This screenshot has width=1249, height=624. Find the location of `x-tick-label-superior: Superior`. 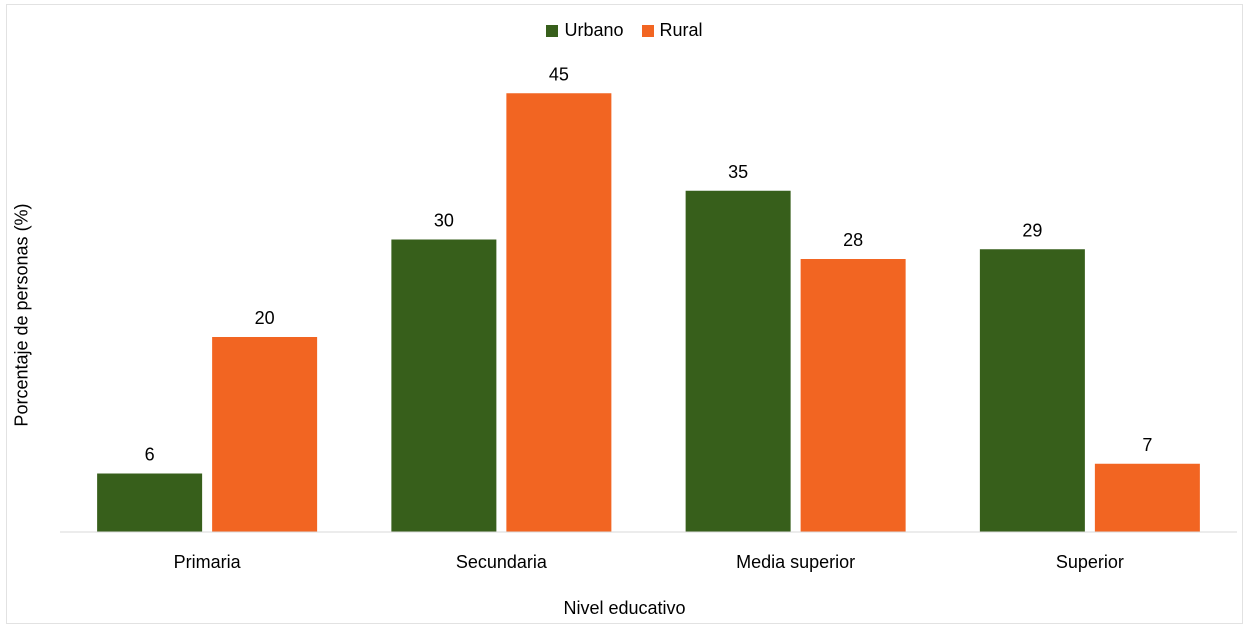

x-tick-label-superior: Superior is located at coordinates (1090, 562).